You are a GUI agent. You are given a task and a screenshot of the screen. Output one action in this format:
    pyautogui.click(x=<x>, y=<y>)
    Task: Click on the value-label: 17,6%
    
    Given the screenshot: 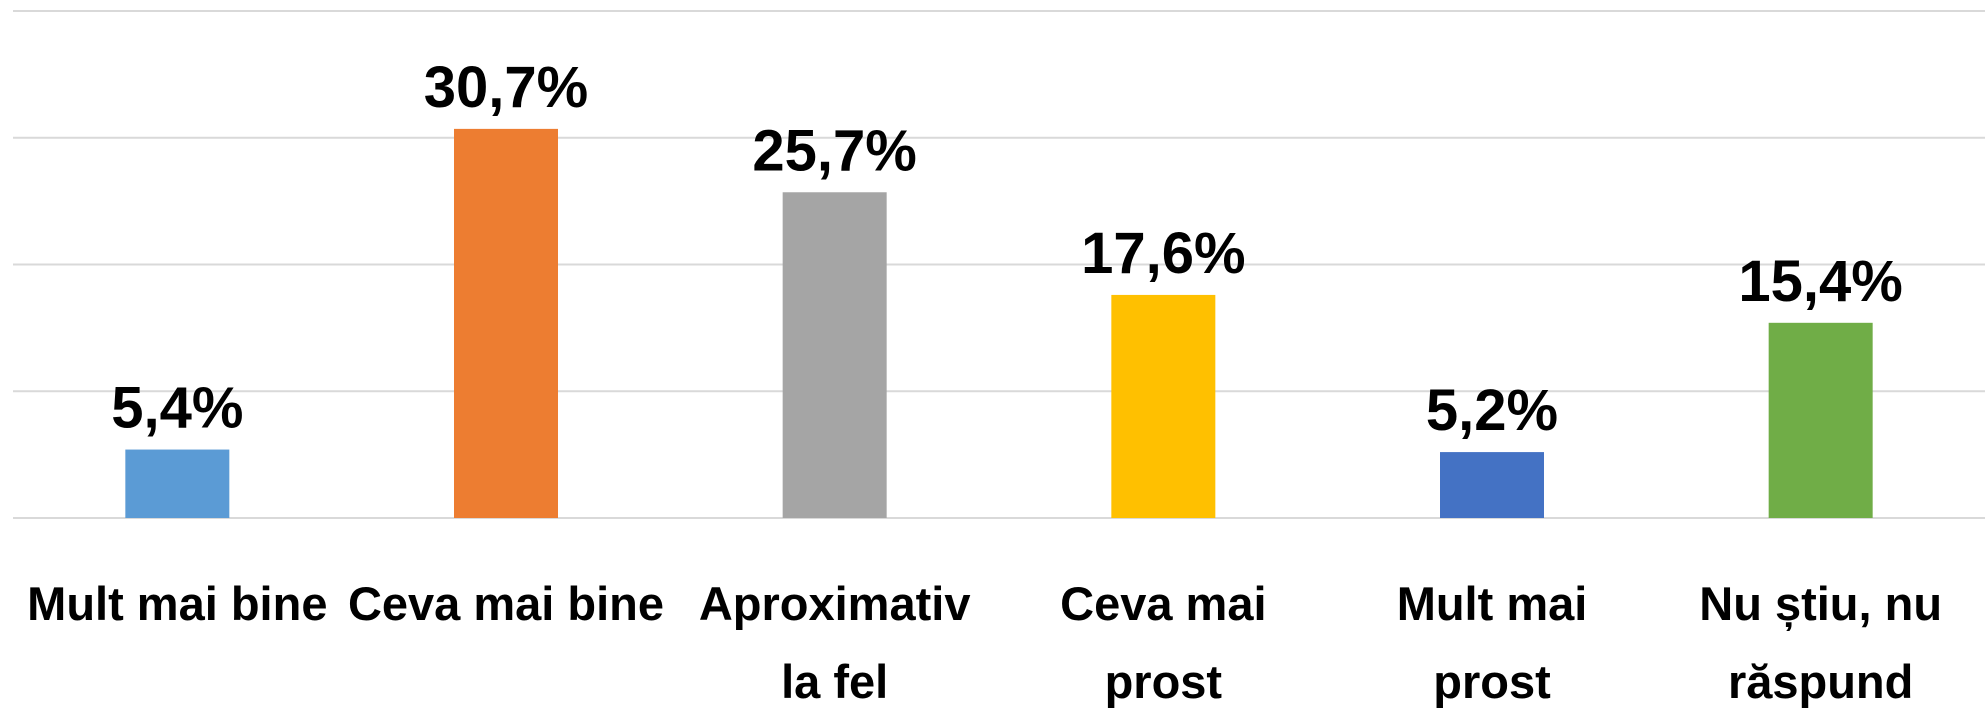 What is the action you would take?
    pyautogui.click(x=1163, y=253)
    